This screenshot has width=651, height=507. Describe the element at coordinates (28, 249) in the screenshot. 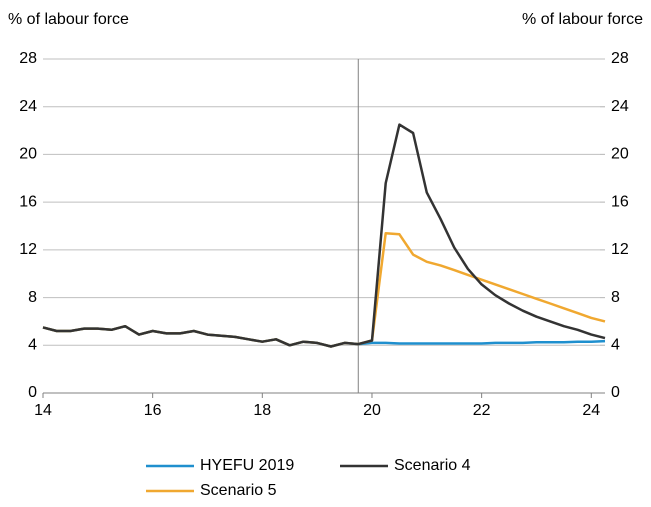

I see `y-tick-label: 12` at that location.